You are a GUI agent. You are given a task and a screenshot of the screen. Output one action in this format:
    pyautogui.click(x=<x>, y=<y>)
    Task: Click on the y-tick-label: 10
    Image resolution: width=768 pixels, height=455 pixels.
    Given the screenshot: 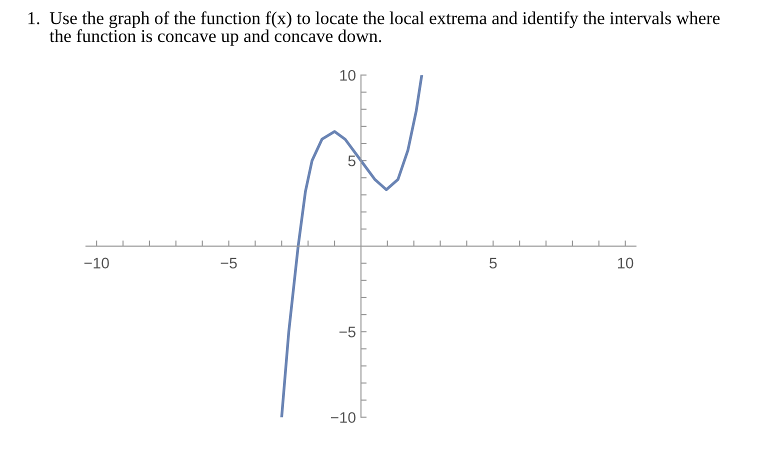 What is the action you would take?
    pyautogui.click(x=348, y=75)
    